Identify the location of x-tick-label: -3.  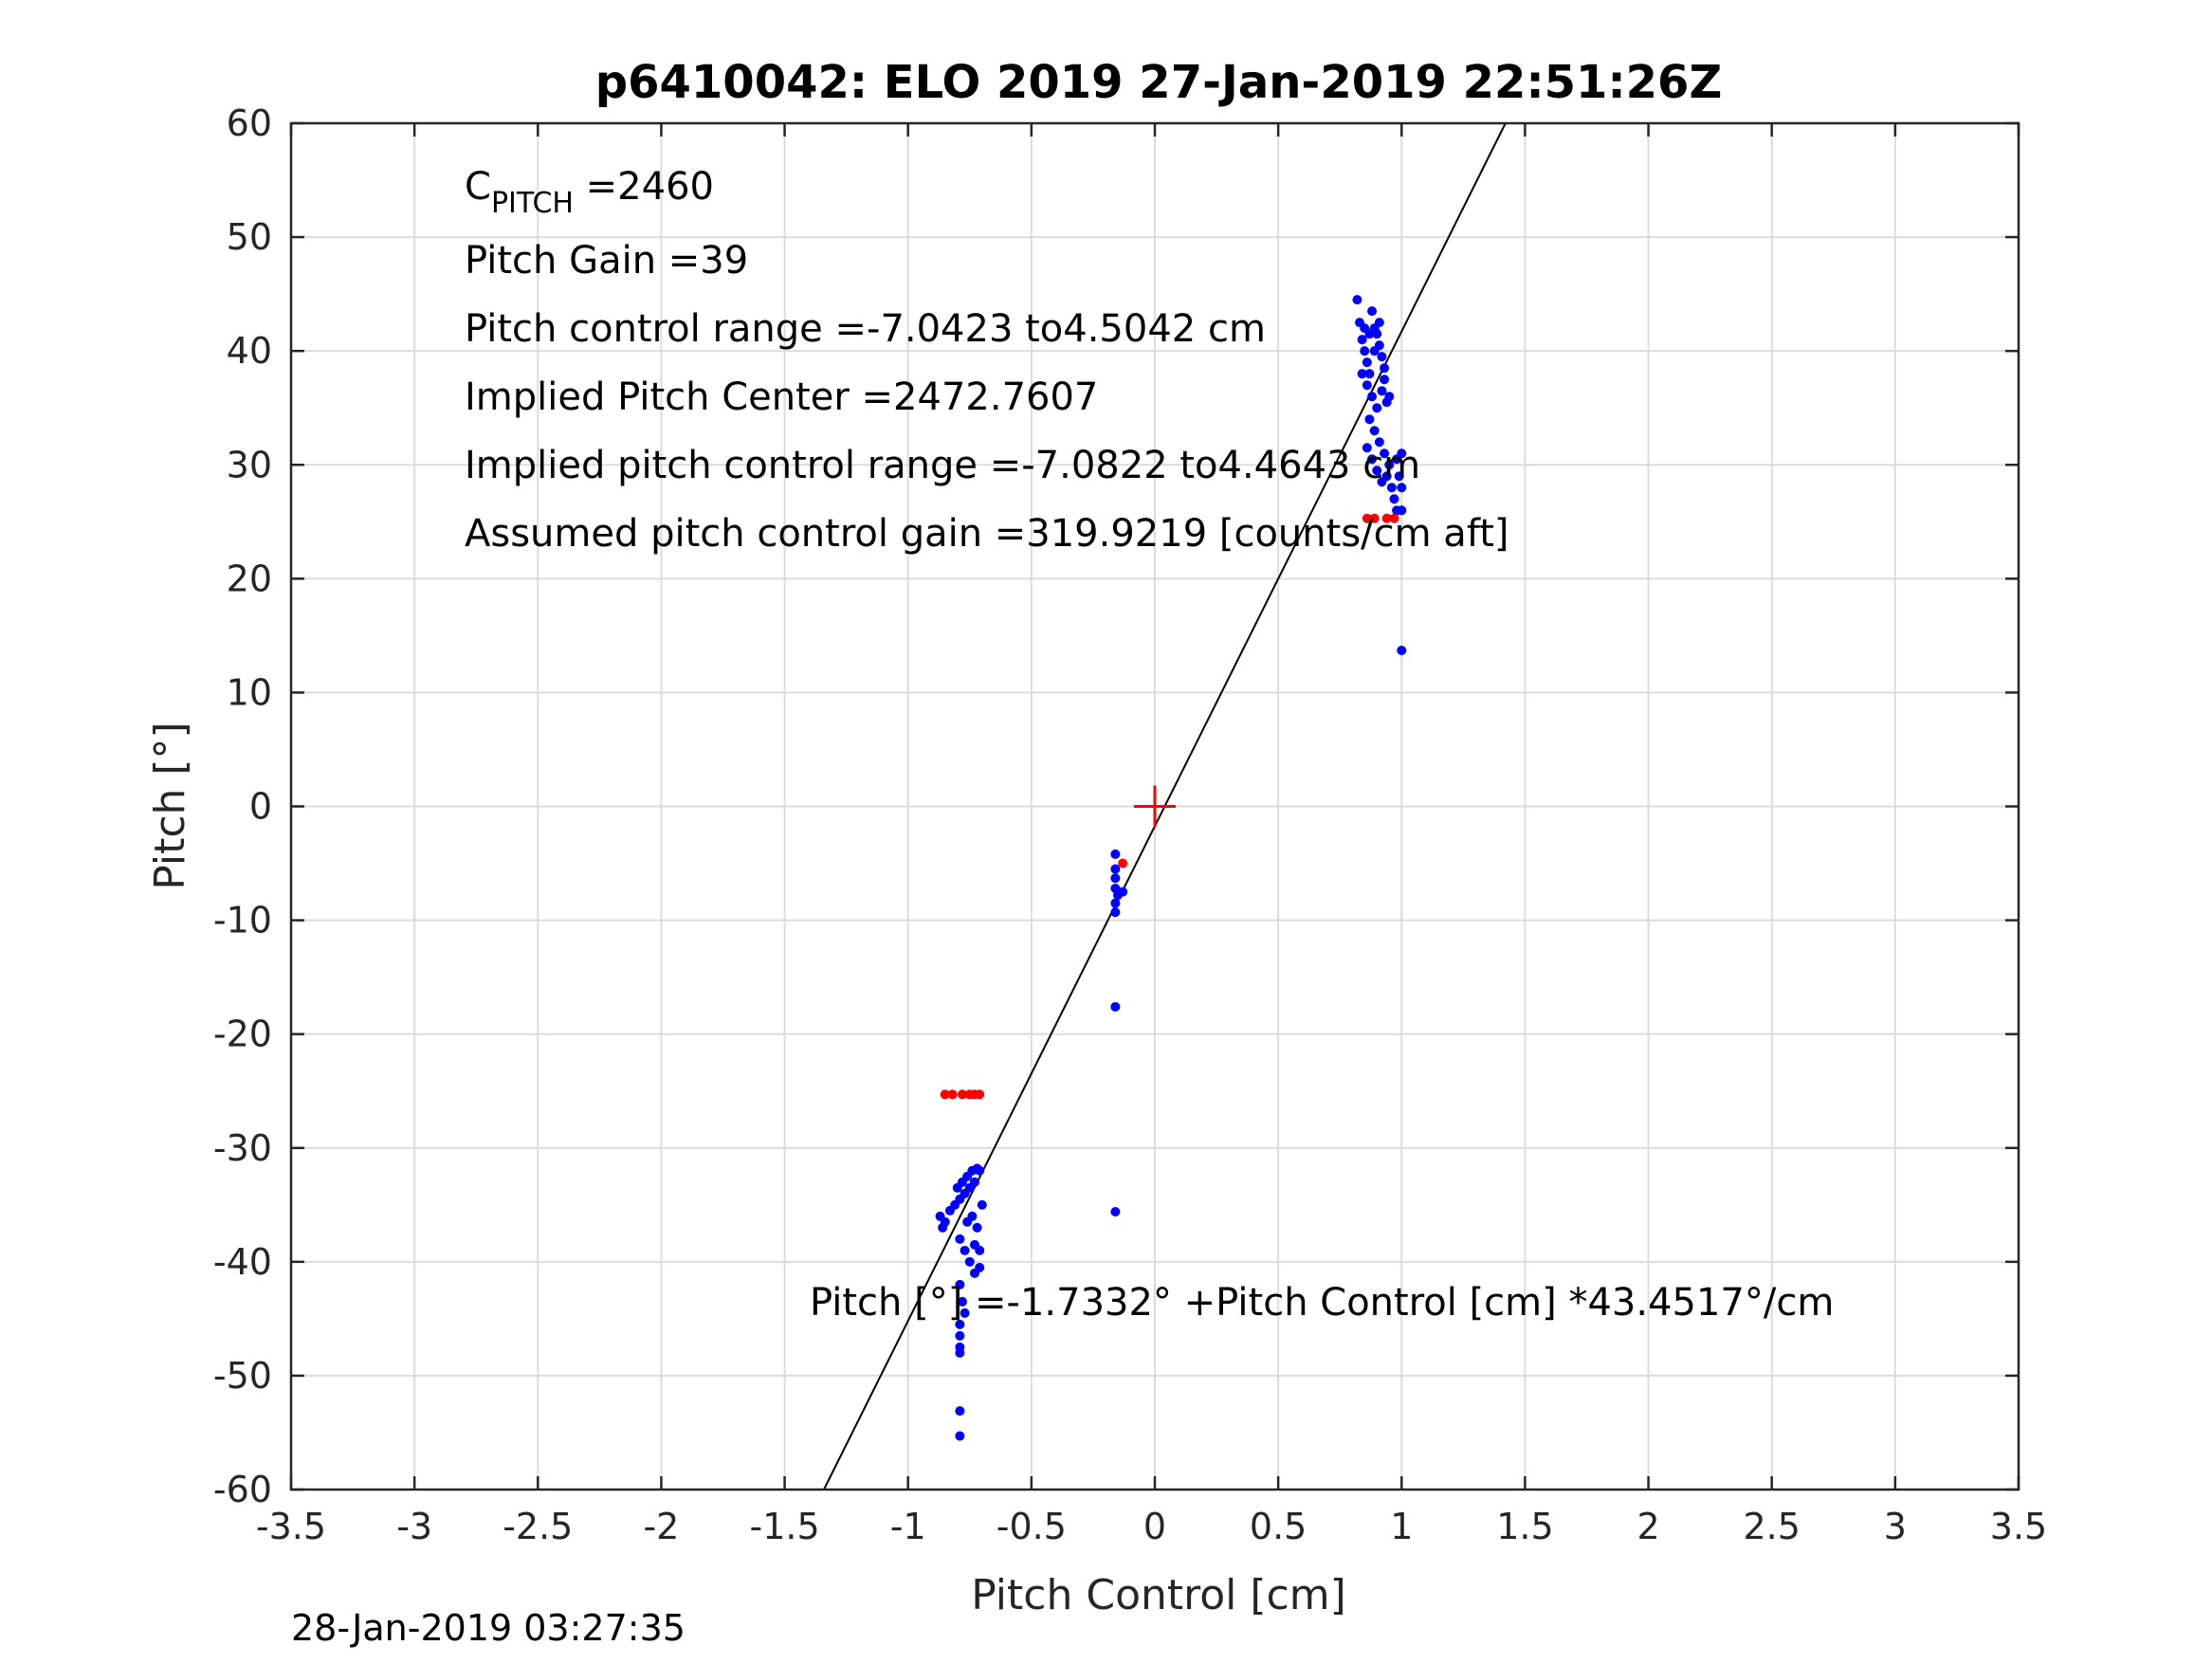
(414, 1526).